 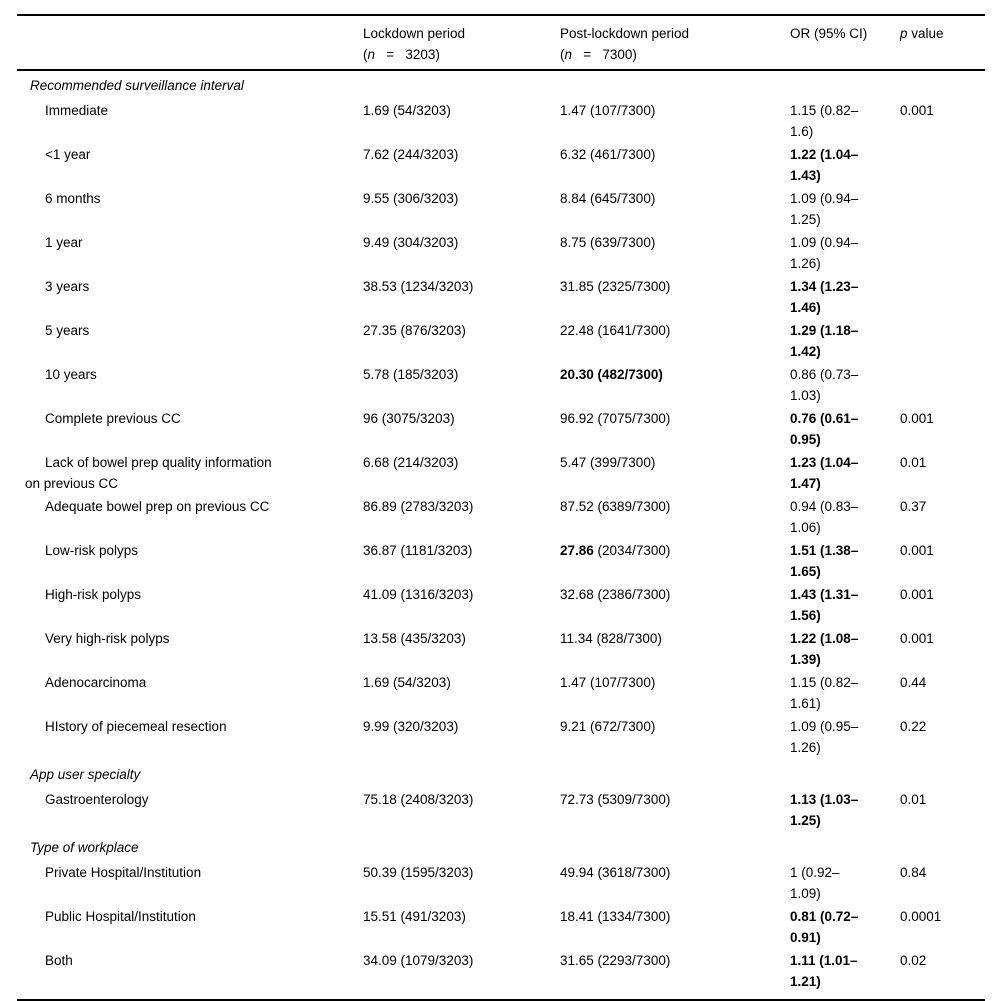 What do you see at coordinates (917, 638) in the screenshot?
I see `p-value: 0.001` at bounding box center [917, 638].